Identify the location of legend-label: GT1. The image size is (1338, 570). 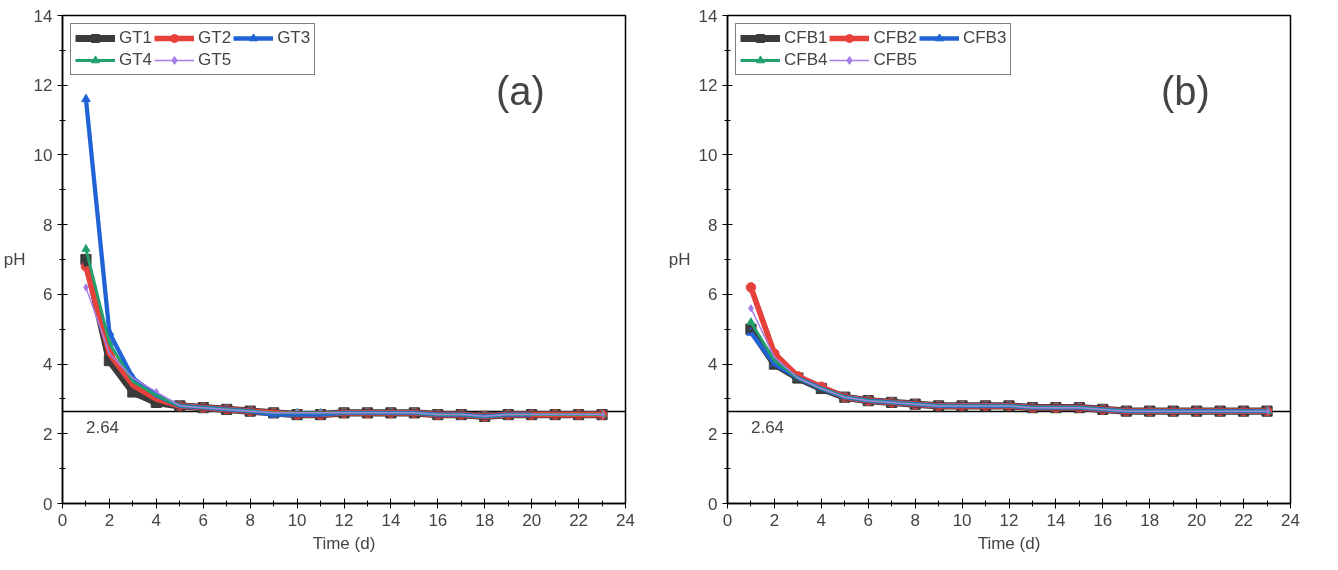
(136, 38).